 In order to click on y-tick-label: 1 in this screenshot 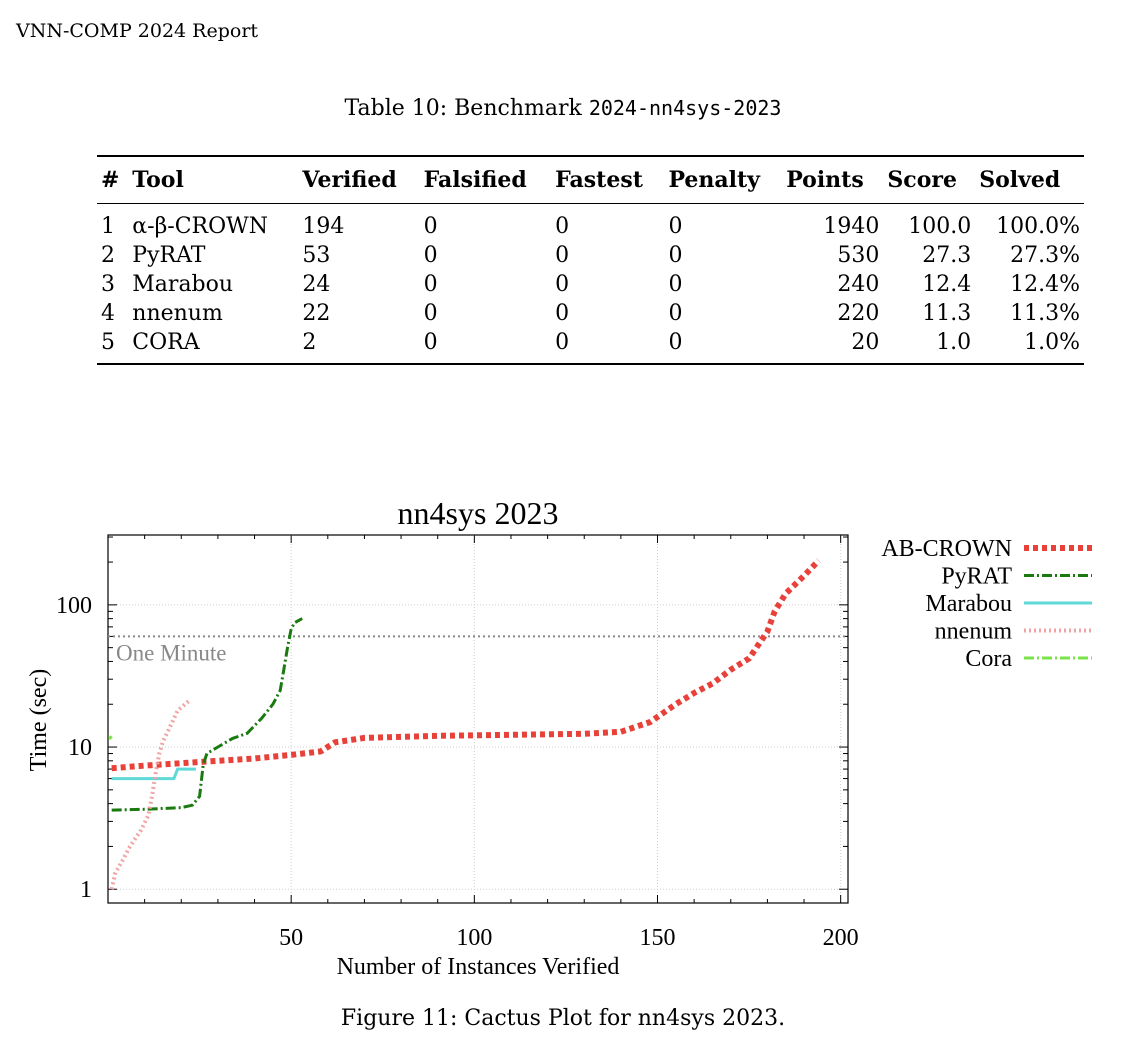, I will do `click(86, 890)`.